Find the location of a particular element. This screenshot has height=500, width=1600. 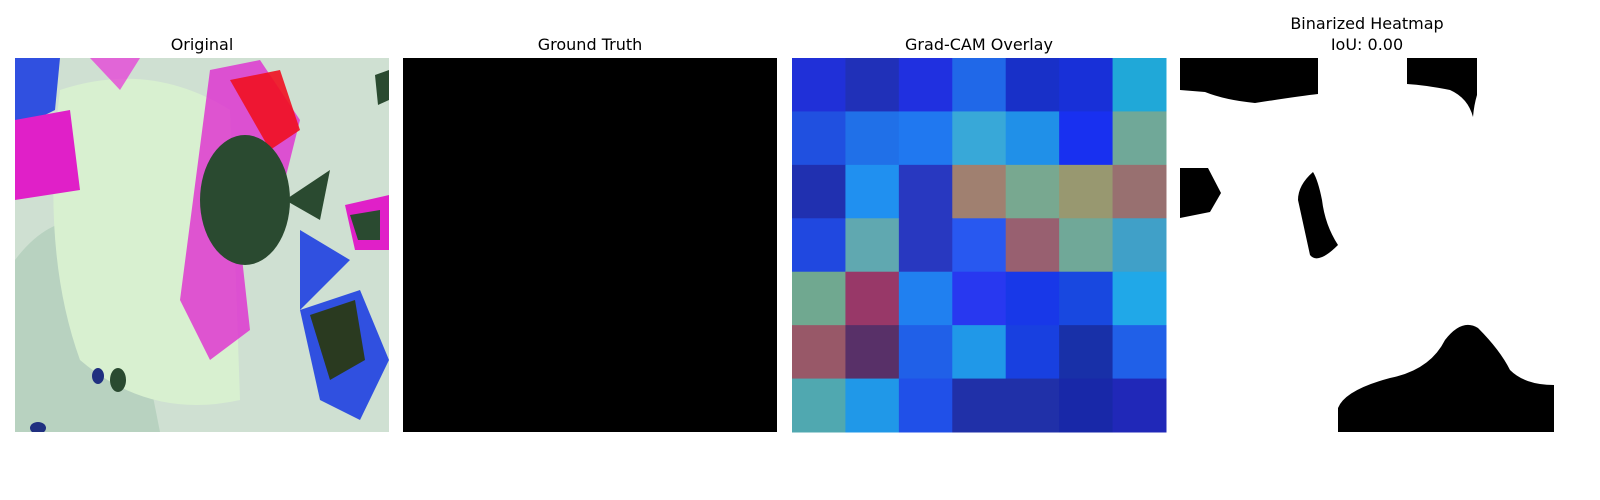

panel-title: Ground Truth is located at coordinates (590, 44).